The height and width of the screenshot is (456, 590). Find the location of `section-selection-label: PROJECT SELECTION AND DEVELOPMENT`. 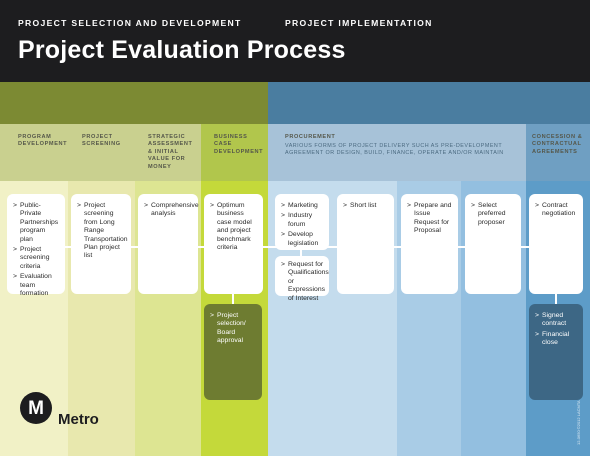

section-selection-label: PROJECT SELECTION AND DEVELOPMENT is located at coordinates (130, 23).